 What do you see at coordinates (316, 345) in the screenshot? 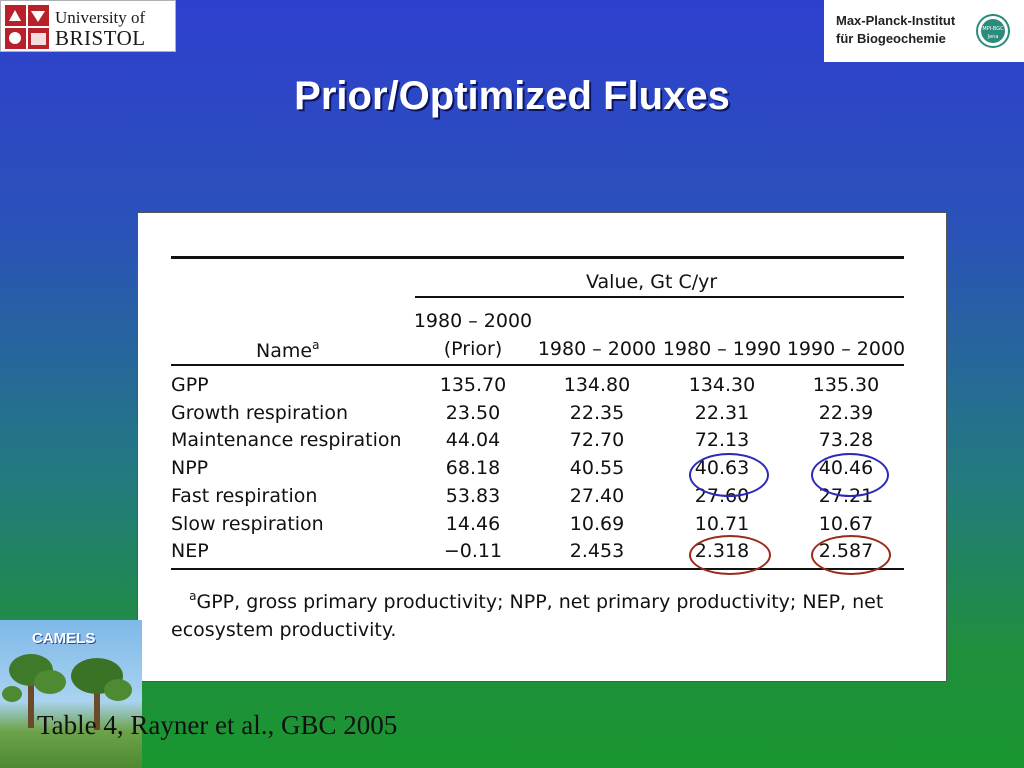
I see `name-header-superscript: a` at bounding box center [316, 345].